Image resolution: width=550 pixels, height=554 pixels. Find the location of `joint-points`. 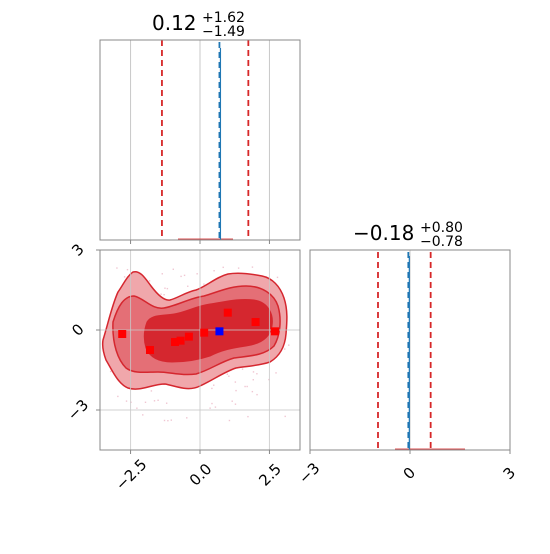

joint-points is located at coordinates (198, 331).